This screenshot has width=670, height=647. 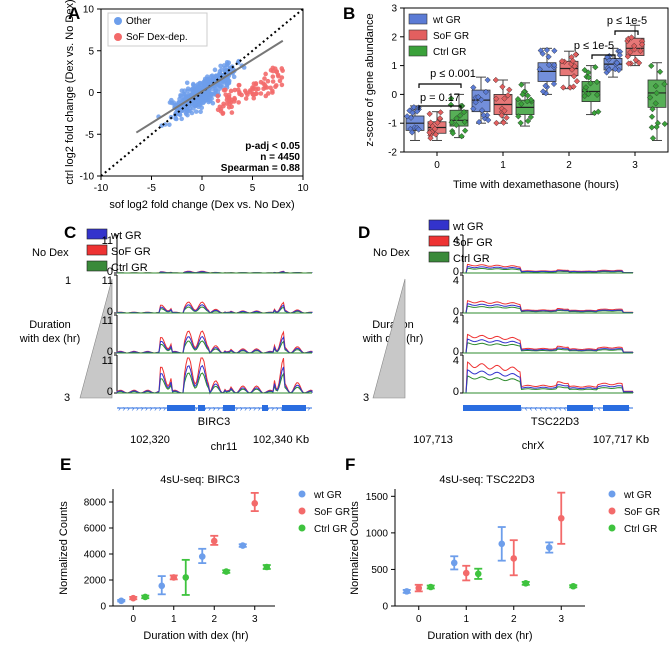 What do you see at coordinates (446, 20) in the screenshot?
I see `legend-wt-label: wt GR` at bounding box center [446, 20].